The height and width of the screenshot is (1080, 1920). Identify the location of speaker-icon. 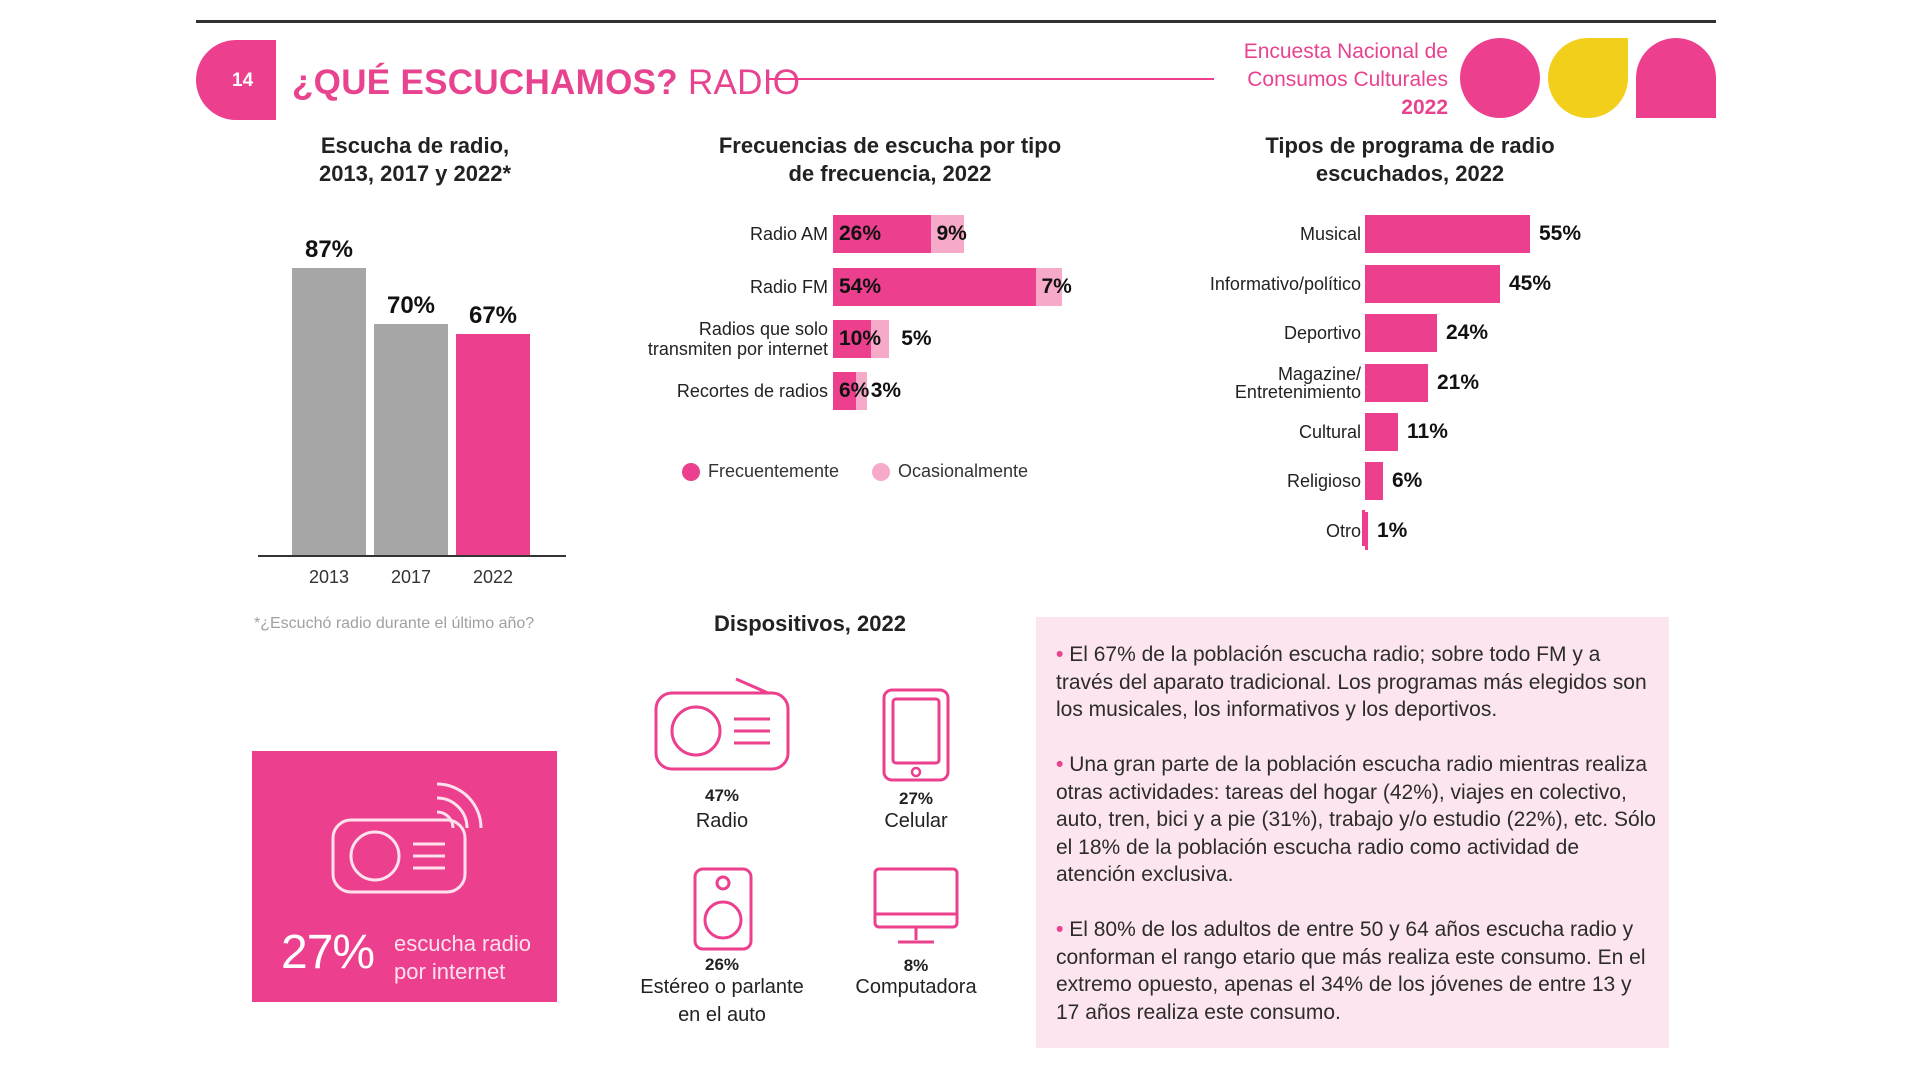
(723, 909).